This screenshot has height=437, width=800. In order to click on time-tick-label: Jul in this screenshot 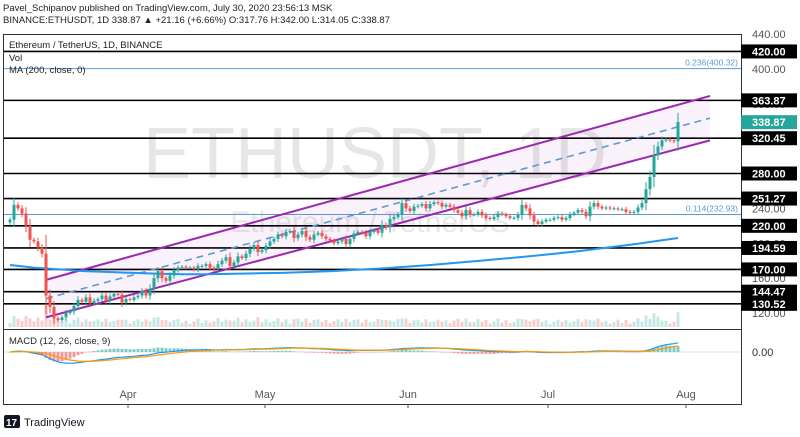, I will do `click(548, 395)`.